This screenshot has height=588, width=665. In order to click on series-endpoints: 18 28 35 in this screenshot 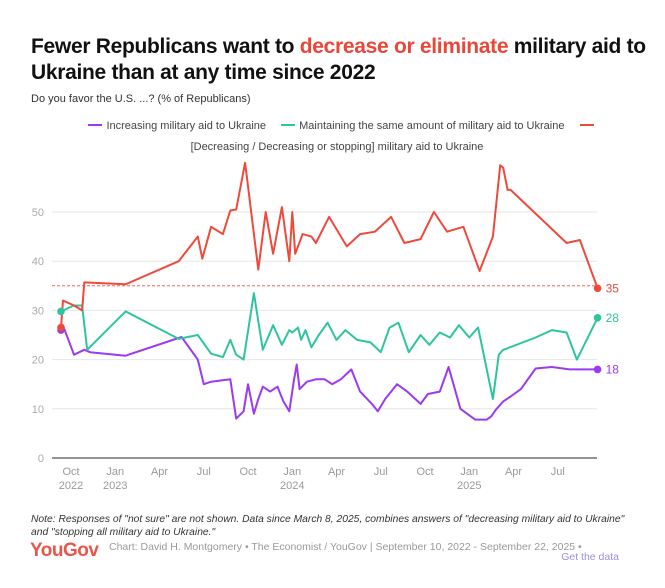, I will do `click(338, 328)`.